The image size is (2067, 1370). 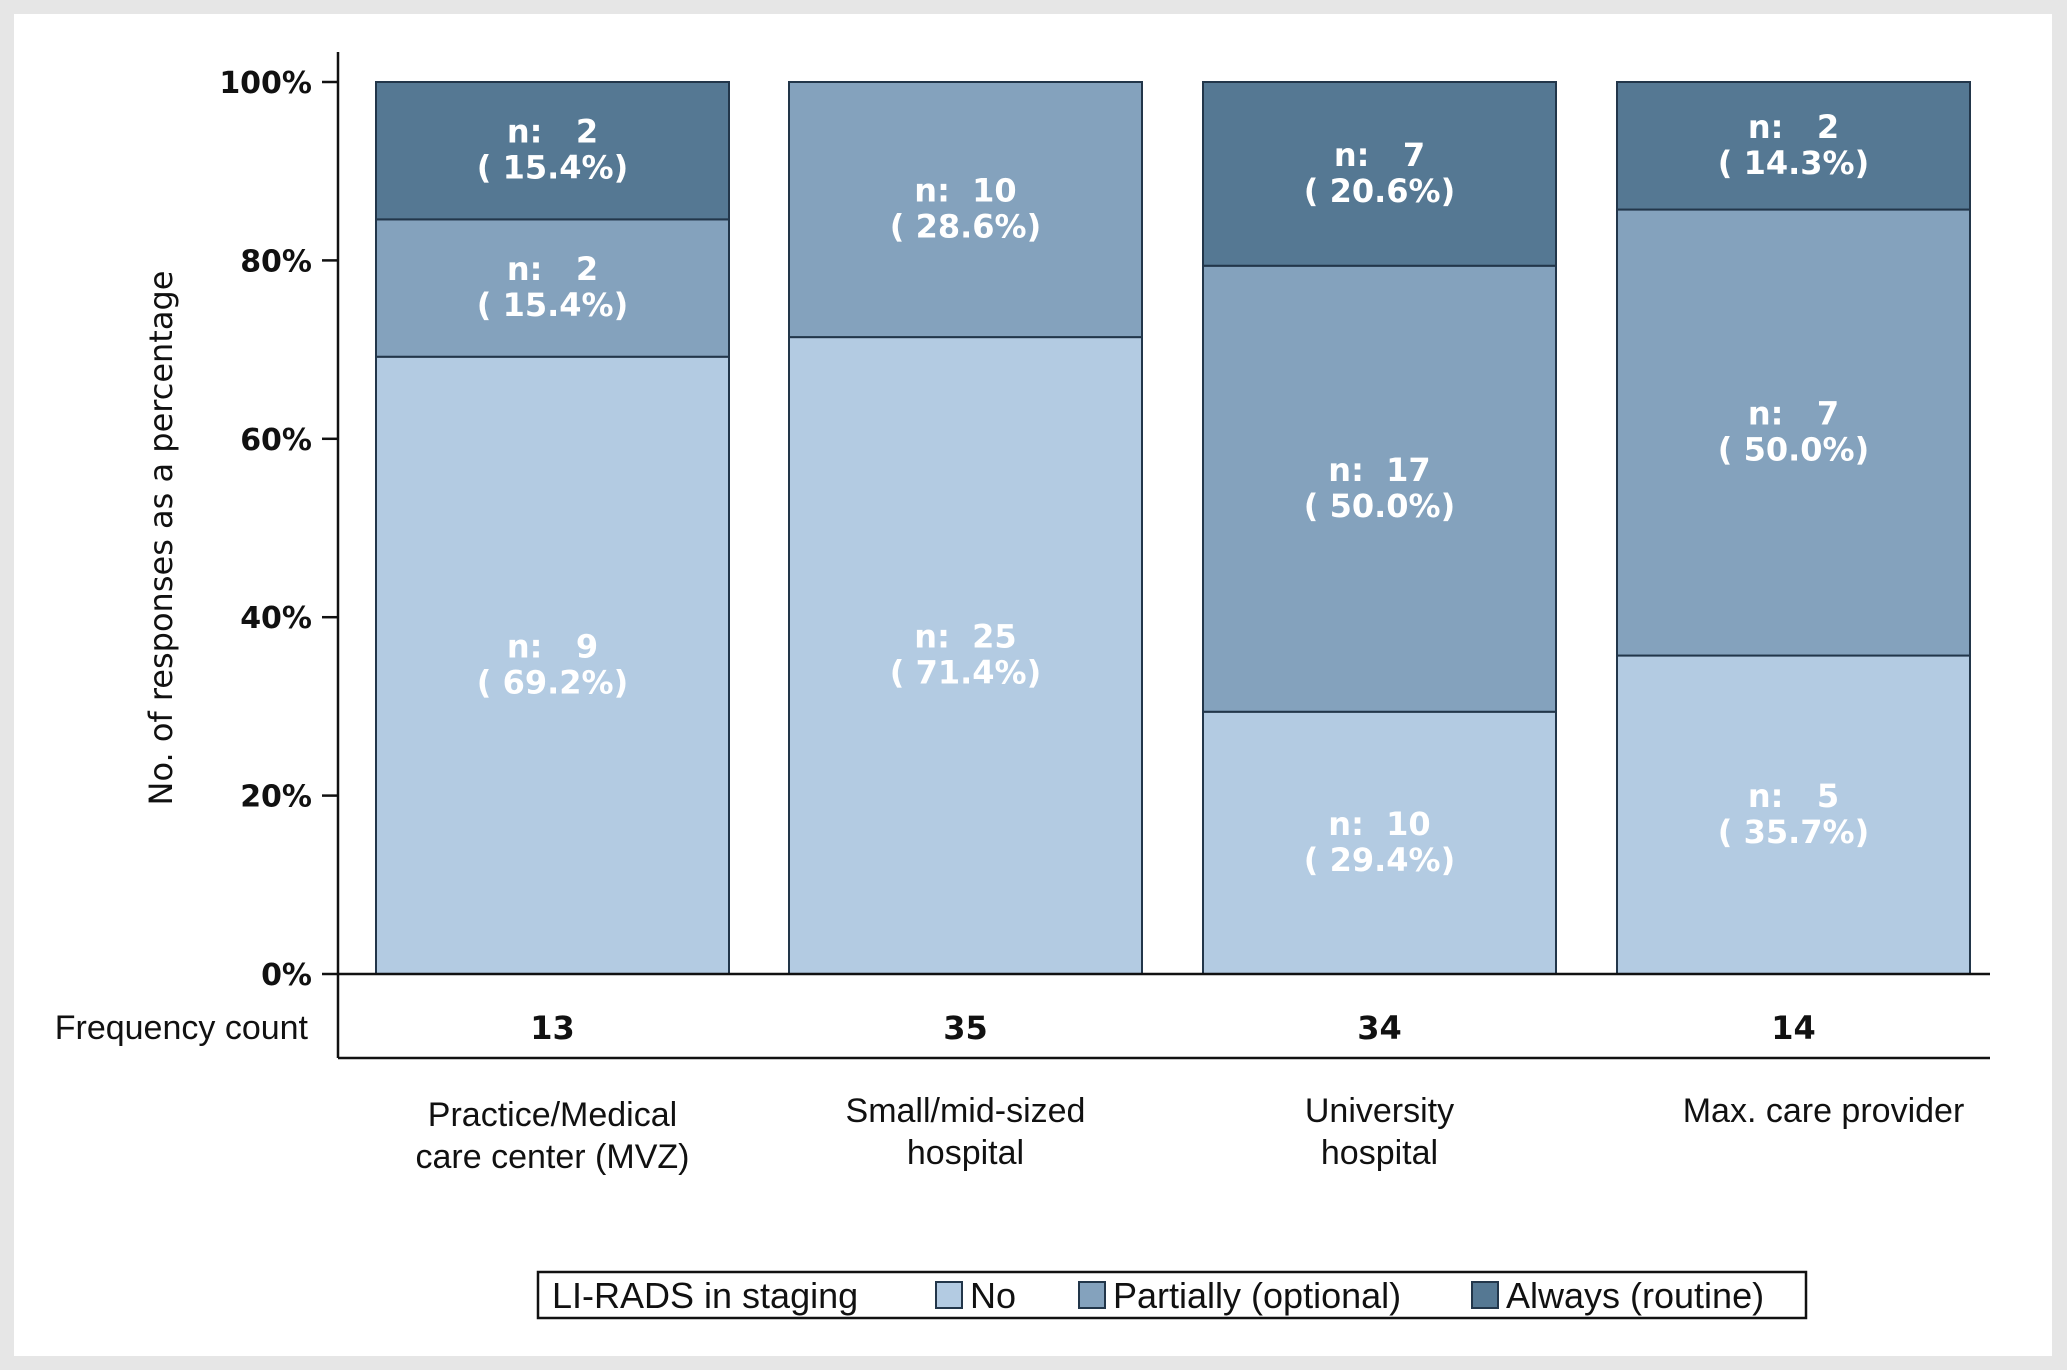 I want to click on segment-pct-label: ( 20.6%), so click(x=1379, y=191).